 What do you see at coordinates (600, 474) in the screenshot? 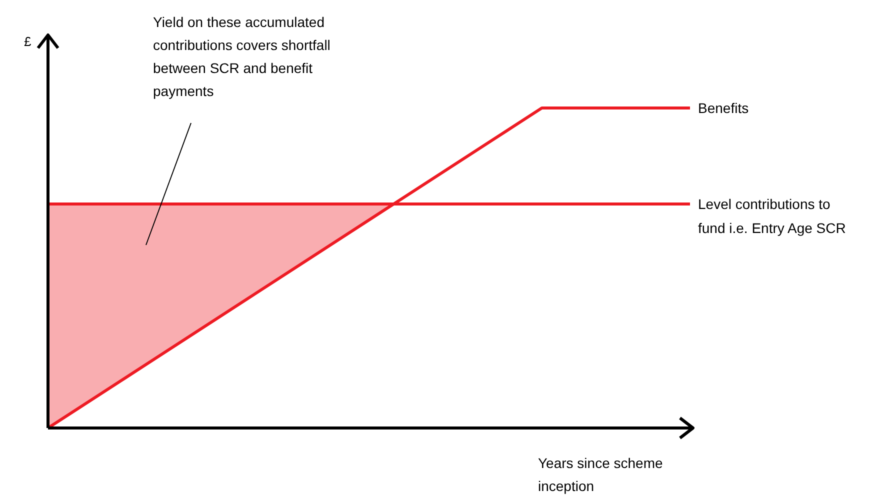
I see `x-axis-title: Years since scheme inception` at bounding box center [600, 474].